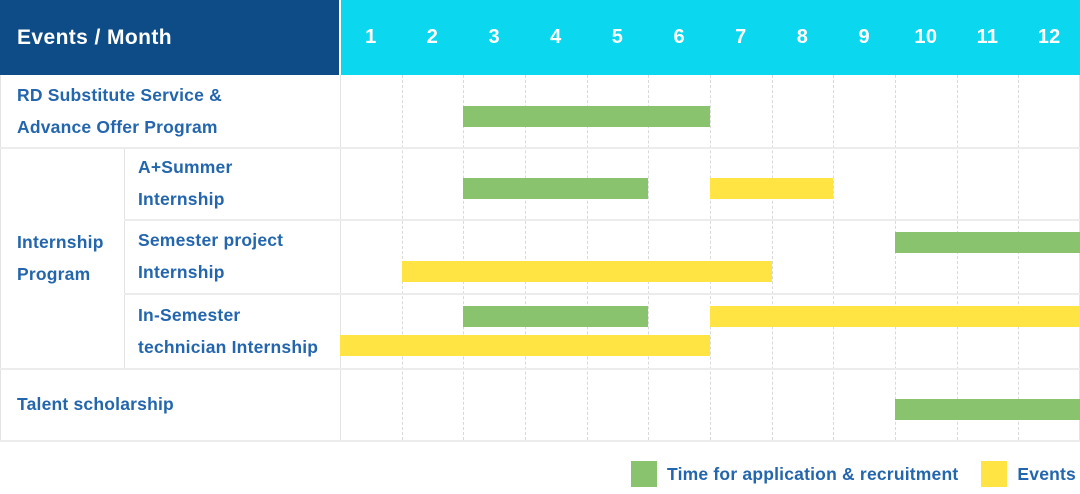 This screenshot has height=494, width=1080. Describe the element at coordinates (60, 241) in the screenshot. I see `group-label-internship-program-line-1: Internship` at that location.